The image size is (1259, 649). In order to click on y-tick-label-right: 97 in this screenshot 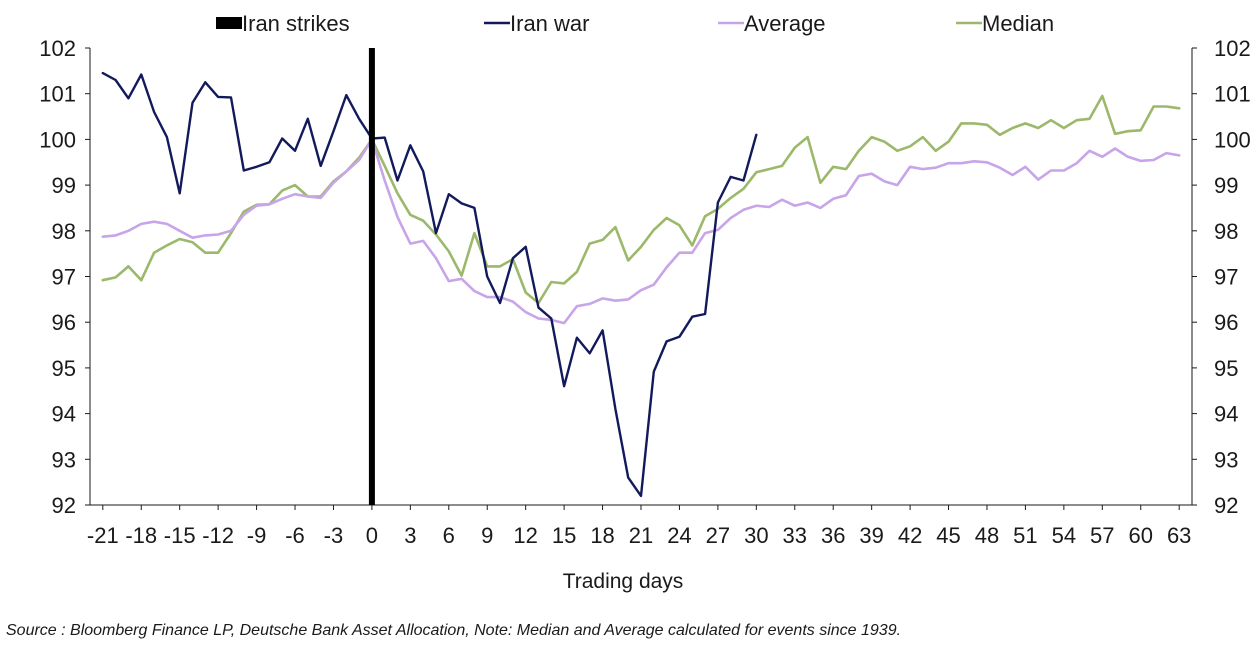, I will do `click(1226, 277)`.